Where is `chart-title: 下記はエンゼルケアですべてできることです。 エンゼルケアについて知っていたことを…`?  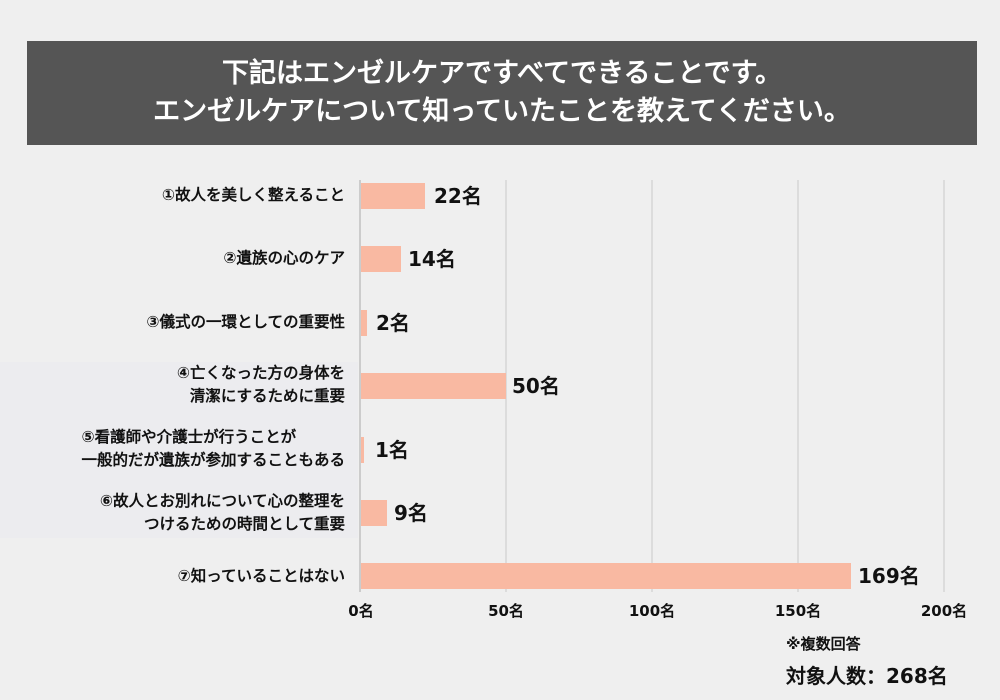 chart-title: 下記はエンゼルケアですべてできることです。 エンゼルケアについて知っていたことを… is located at coordinates (502, 93).